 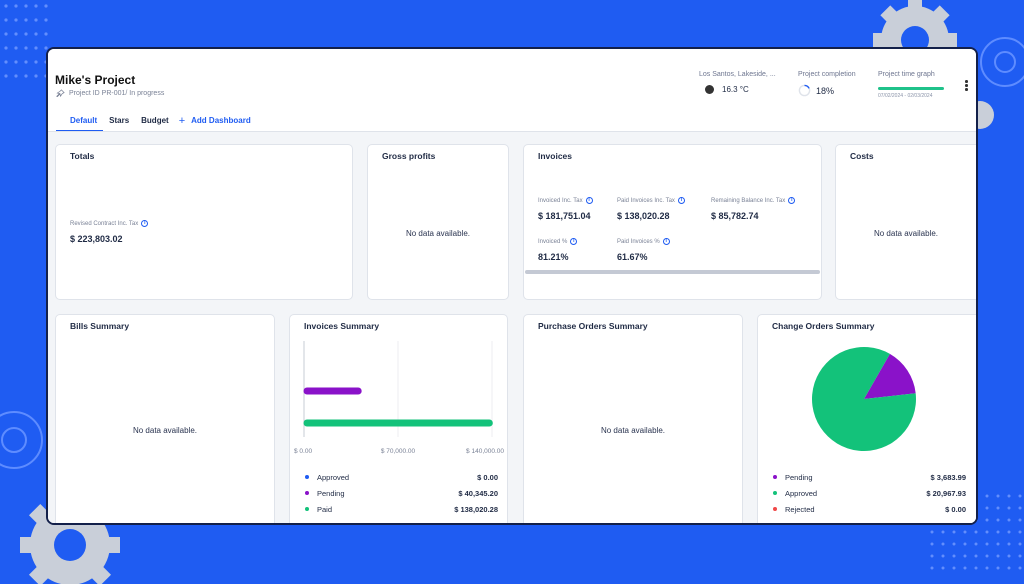 What do you see at coordinates (823, 326) in the screenshot?
I see `card-title: Change Orders Summary` at bounding box center [823, 326].